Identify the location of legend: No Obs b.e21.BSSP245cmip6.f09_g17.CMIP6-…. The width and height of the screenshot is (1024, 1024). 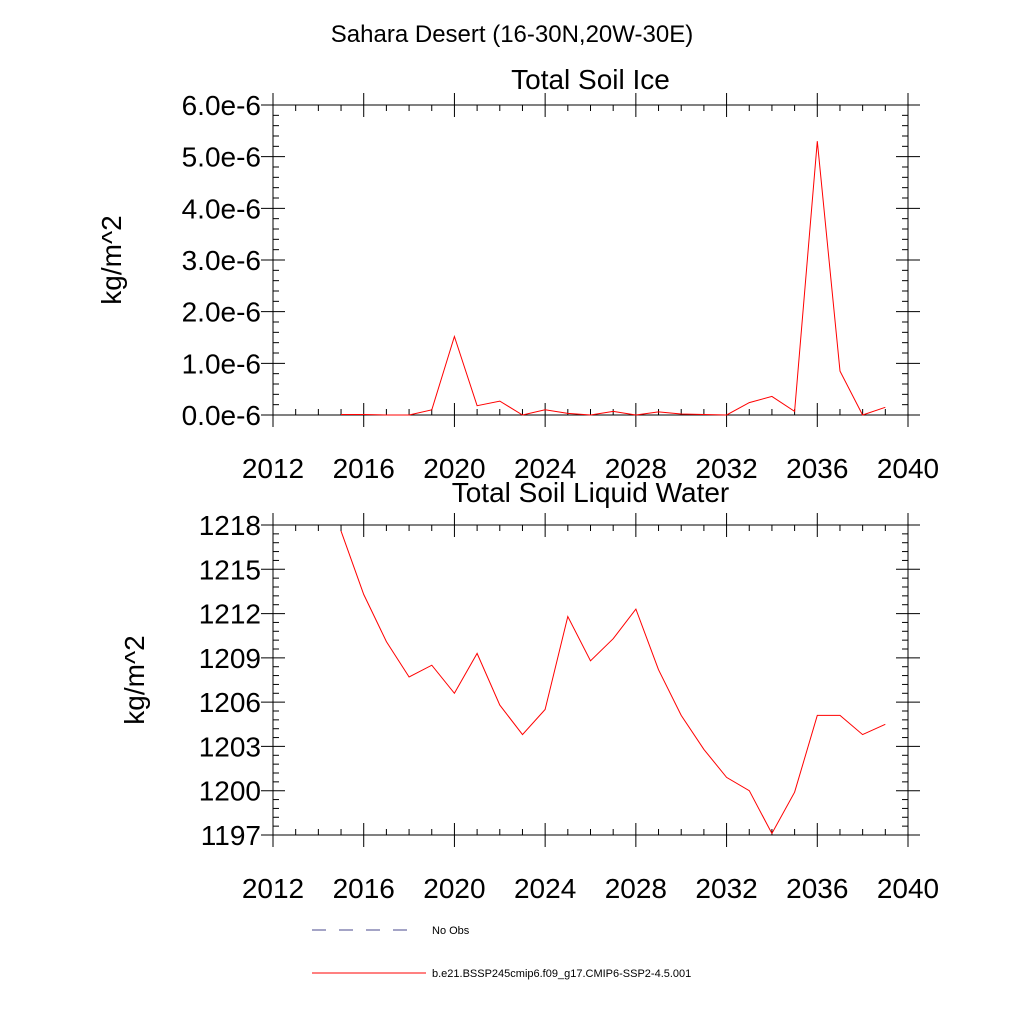
(501, 952).